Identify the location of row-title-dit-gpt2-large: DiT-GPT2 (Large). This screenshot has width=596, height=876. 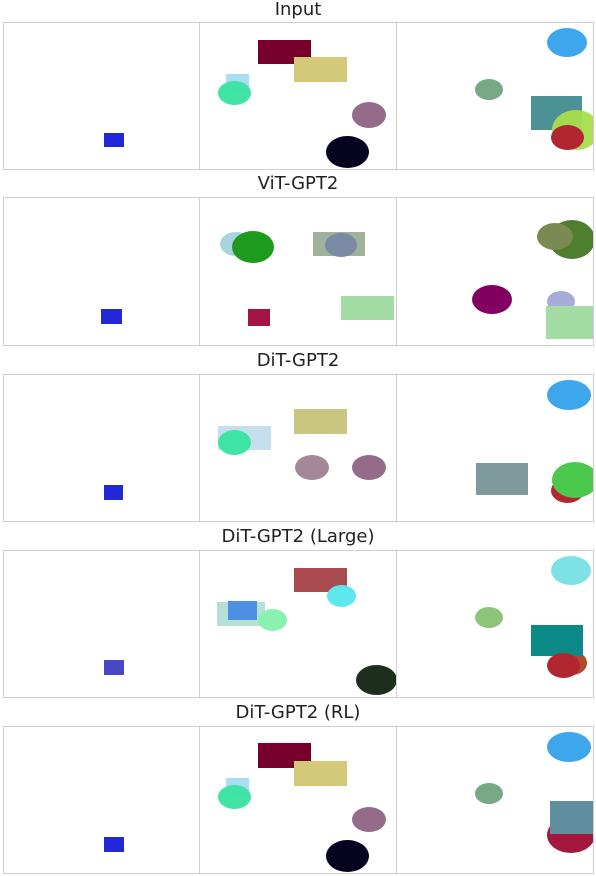
(298, 536).